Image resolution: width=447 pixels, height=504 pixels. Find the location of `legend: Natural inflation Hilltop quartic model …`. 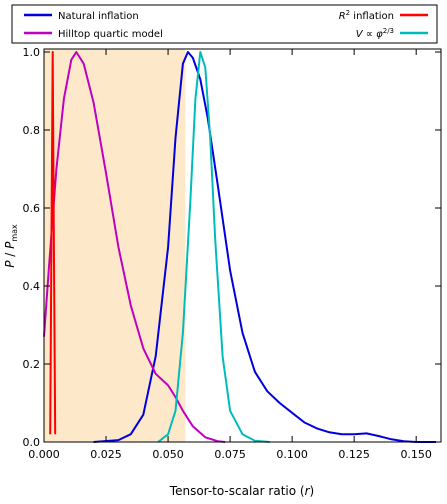

legend: Natural inflation Hilltop quartic model … is located at coordinates (224, 24).